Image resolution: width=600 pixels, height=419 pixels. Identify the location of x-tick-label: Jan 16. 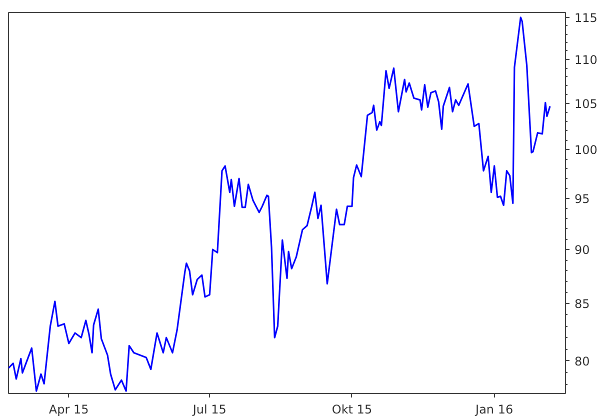
(494, 409).